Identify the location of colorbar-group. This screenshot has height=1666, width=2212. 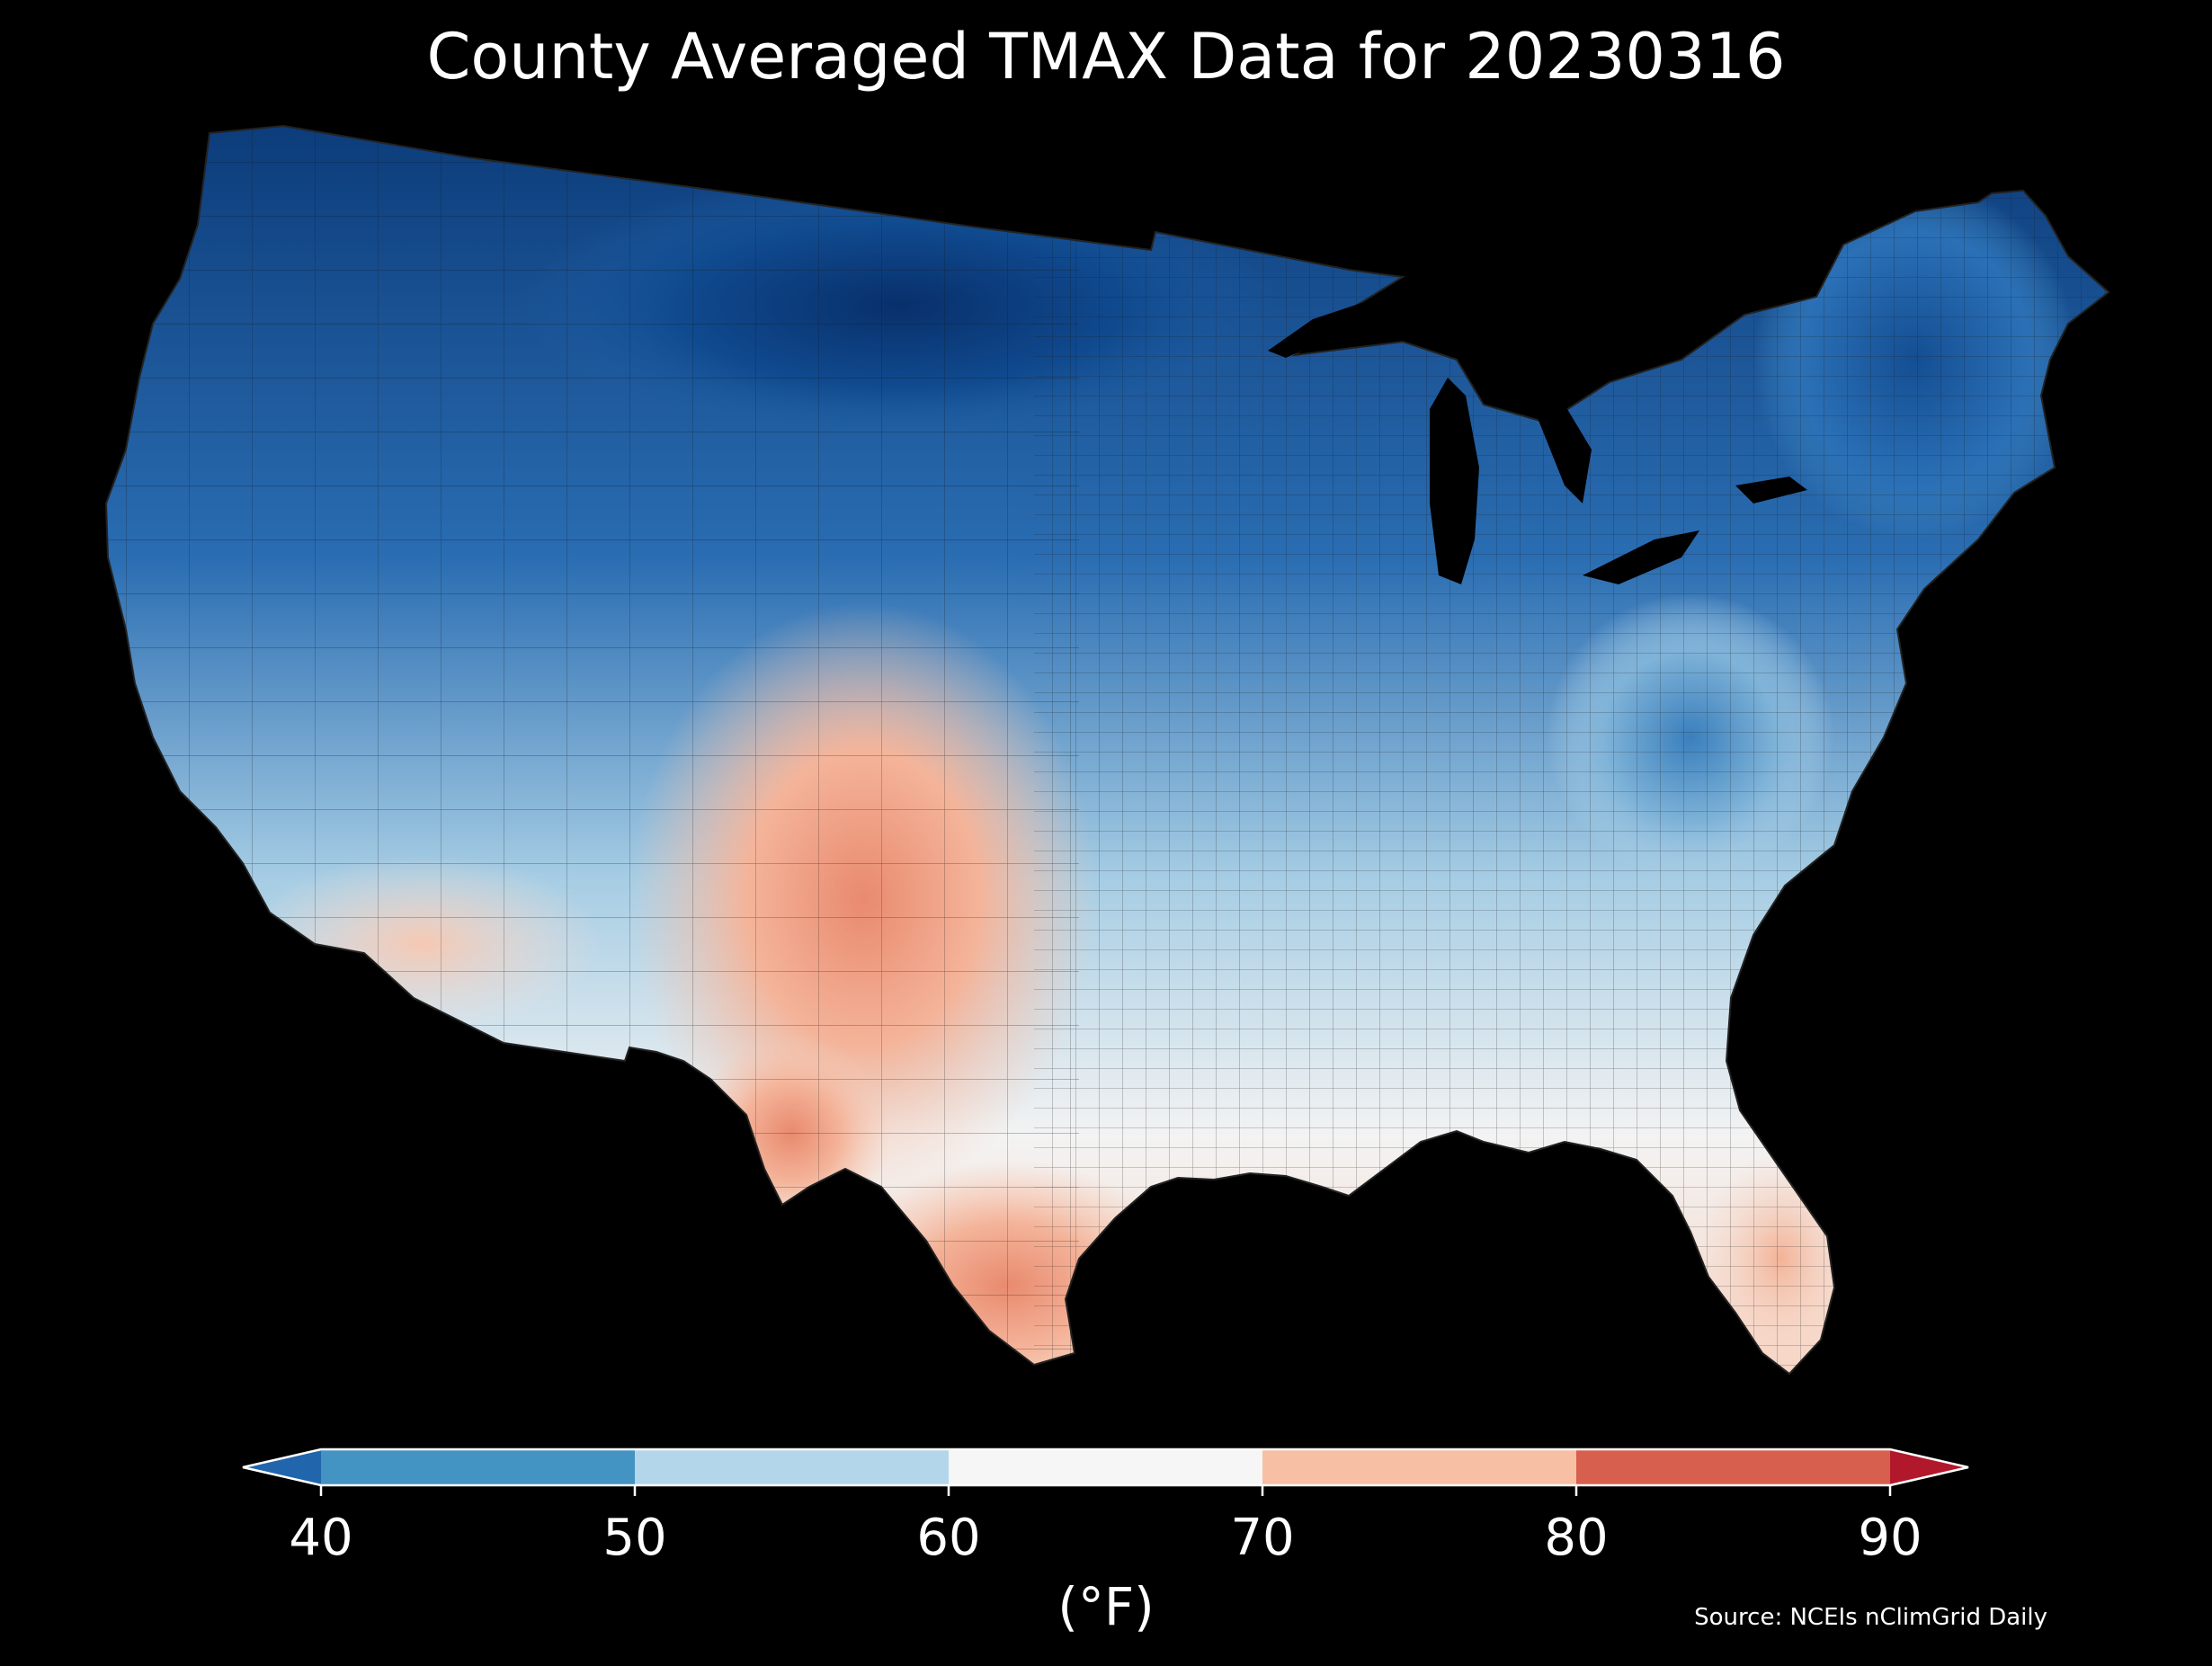
(1105, 1472).